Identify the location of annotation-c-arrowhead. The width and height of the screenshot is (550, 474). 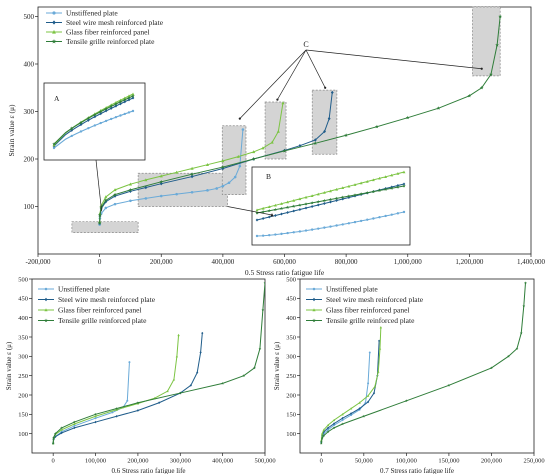
(277, 99).